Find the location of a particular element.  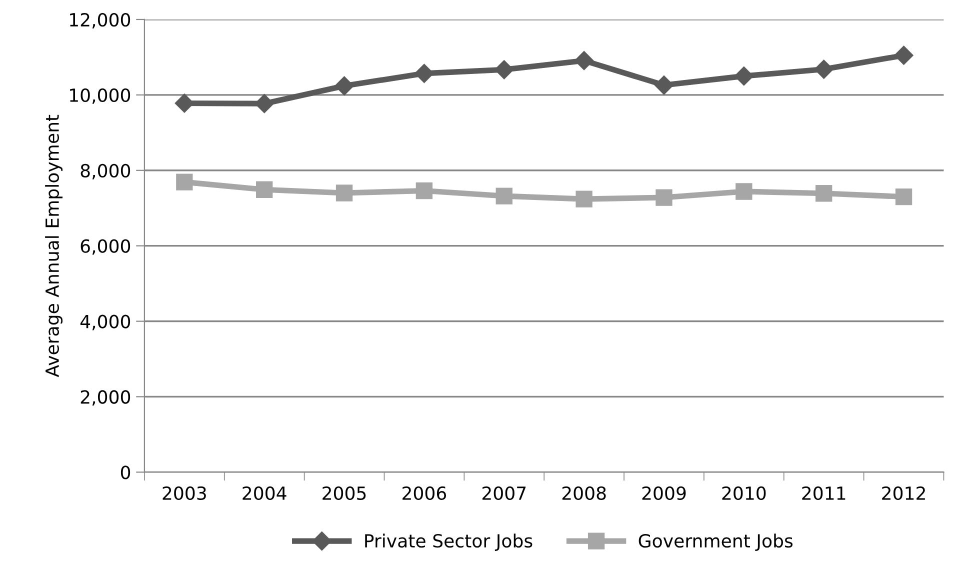

x-tick-label: 2004 is located at coordinates (264, 493).